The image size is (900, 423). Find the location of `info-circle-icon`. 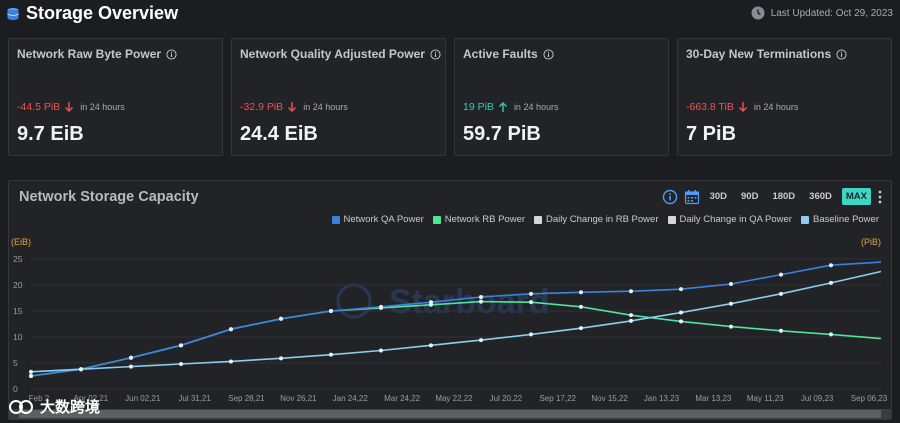

info-circle-icon is located at coordinates (670, 197).